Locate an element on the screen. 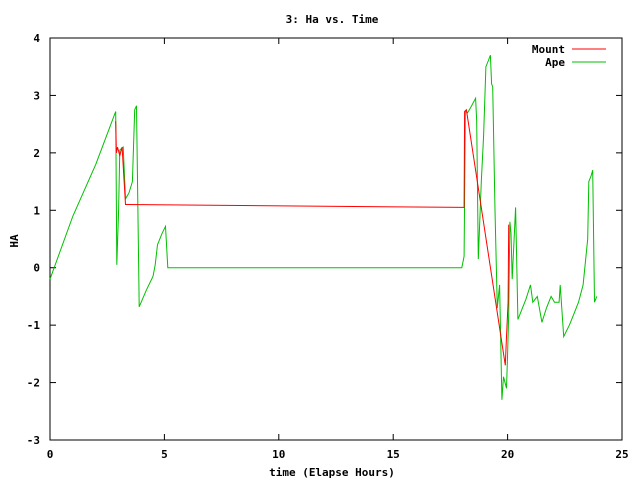 Image resolution: width=640 pixels, height=480 pixels. x-tick-label: 5 is located at coordinates (164, 454).